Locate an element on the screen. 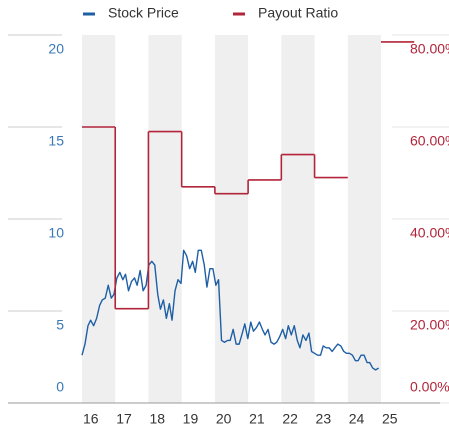  y-tick-label: 20 is located at coordinates (56, 49).